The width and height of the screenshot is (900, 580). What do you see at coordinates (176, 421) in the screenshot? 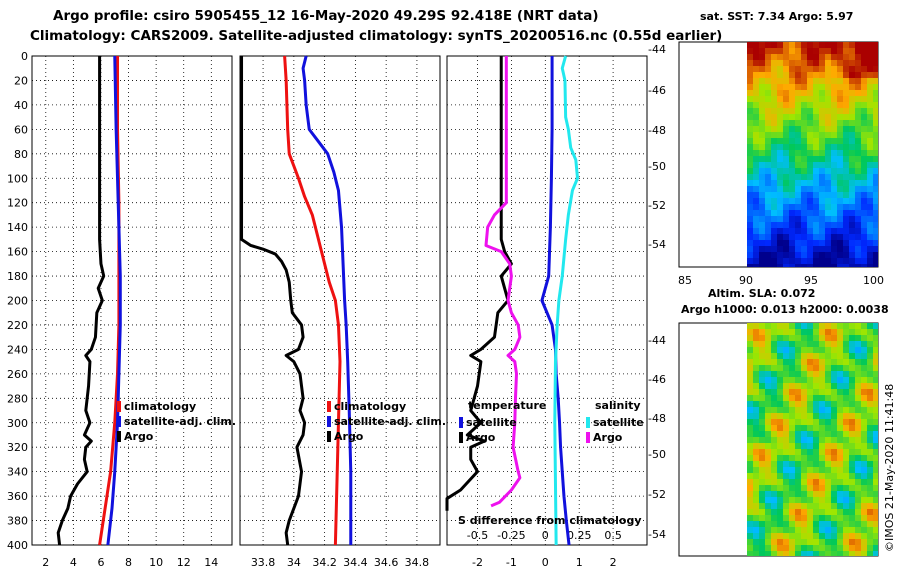
I see `temperature-legend: climatology satellite-adj. clim. Argo` at bounding box center [176, 421].